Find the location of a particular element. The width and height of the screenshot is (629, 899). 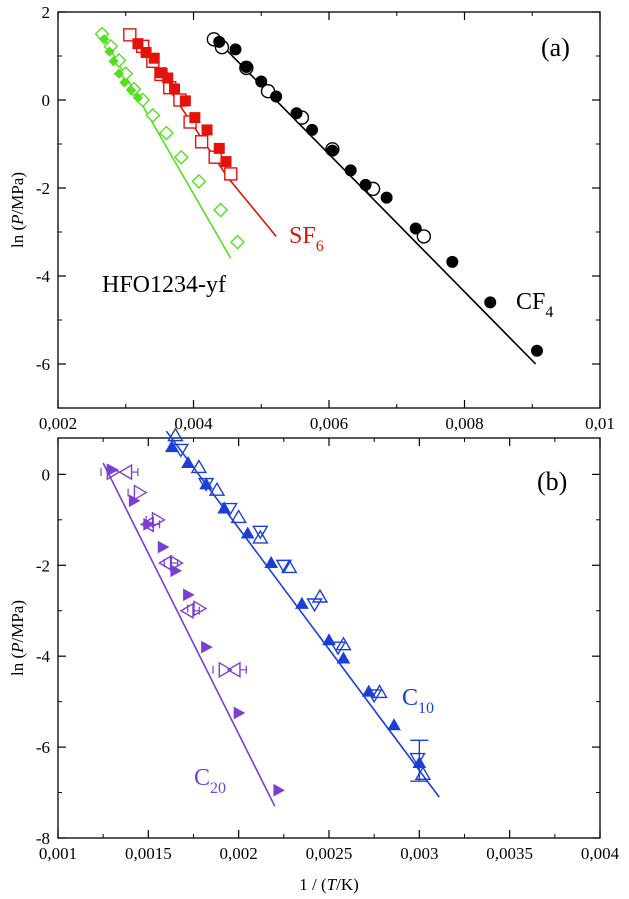

panel-b-xlabel: 1 / (T/K) is located at coordinates (329, 884).